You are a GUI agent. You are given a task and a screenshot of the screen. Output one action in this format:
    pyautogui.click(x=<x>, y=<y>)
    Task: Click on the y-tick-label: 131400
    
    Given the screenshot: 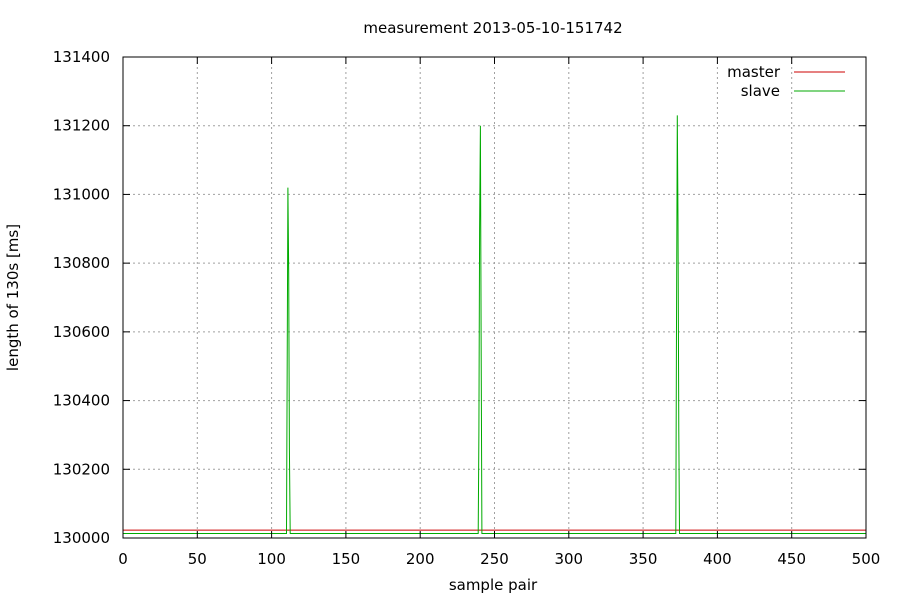 What is the action you would take?
    pyautogui.click(x=81, y=57)
    